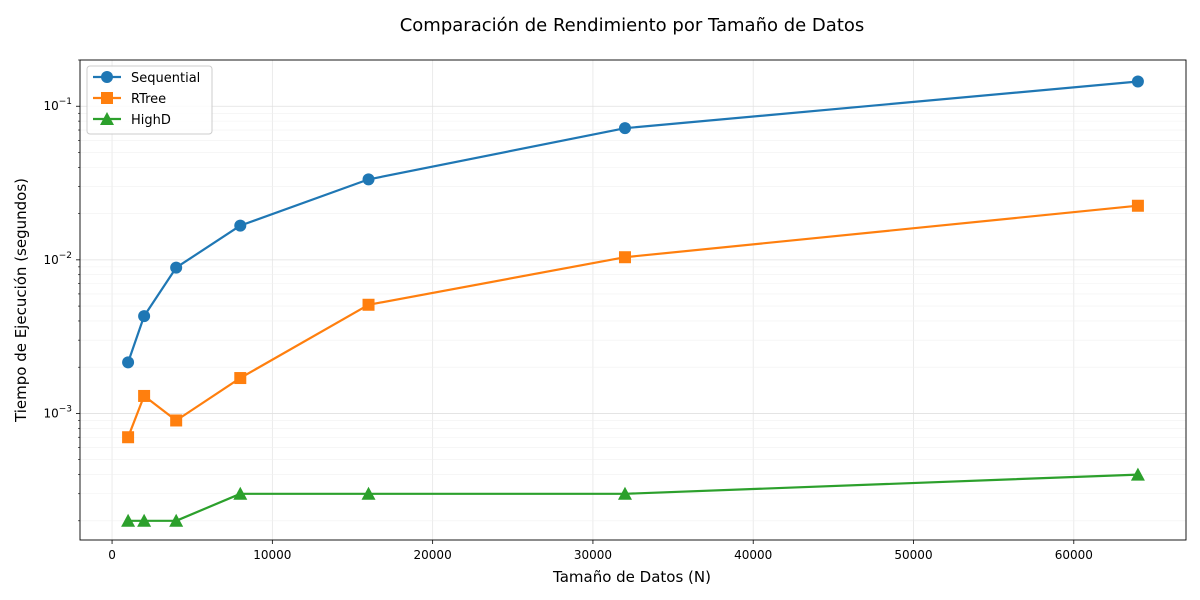 Image resolution: width=1200 pixels, height=600 pixels. What do you see at coordinates (272, 555) in the screenshot?
I see `x-tick-label: 10000` at bounding box center [272, 555].